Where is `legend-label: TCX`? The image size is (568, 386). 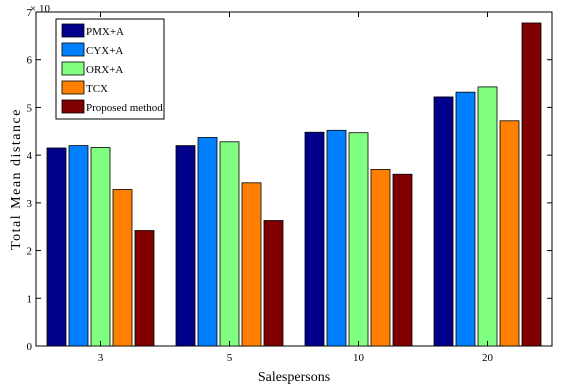 legend-label: TCX is located at coordinates (97, 89).